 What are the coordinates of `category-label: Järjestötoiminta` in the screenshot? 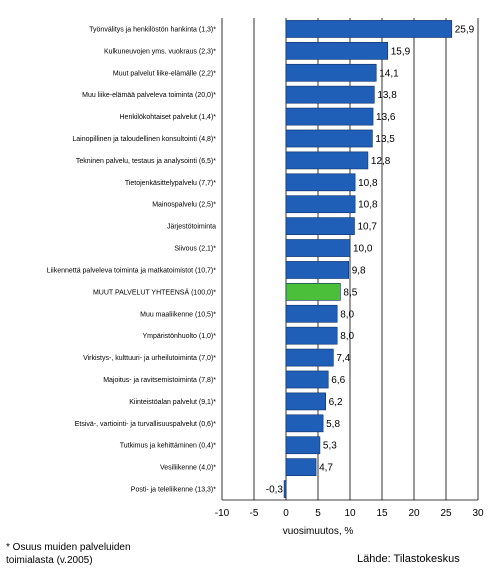 It's located at (191, 227).